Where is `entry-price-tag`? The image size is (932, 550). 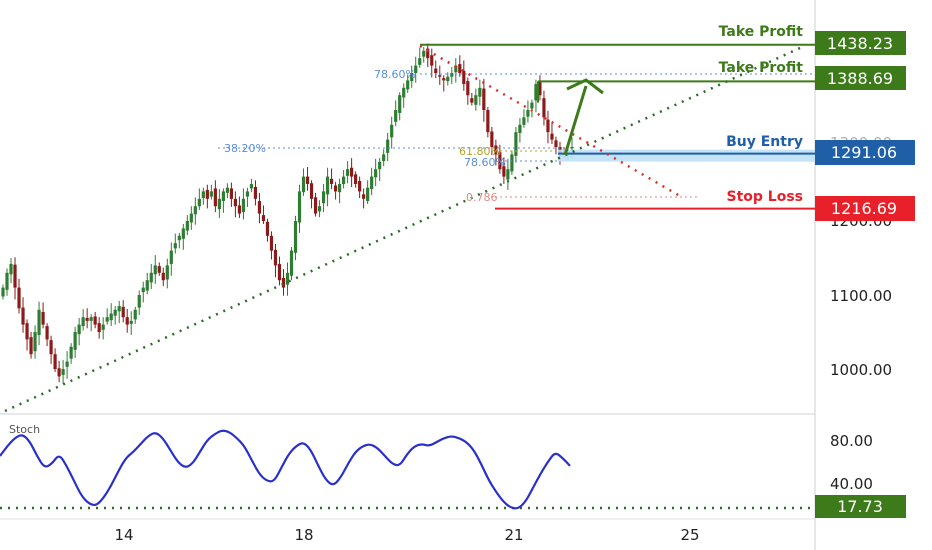 entry-price-tag is located at coordinates (865, 152).